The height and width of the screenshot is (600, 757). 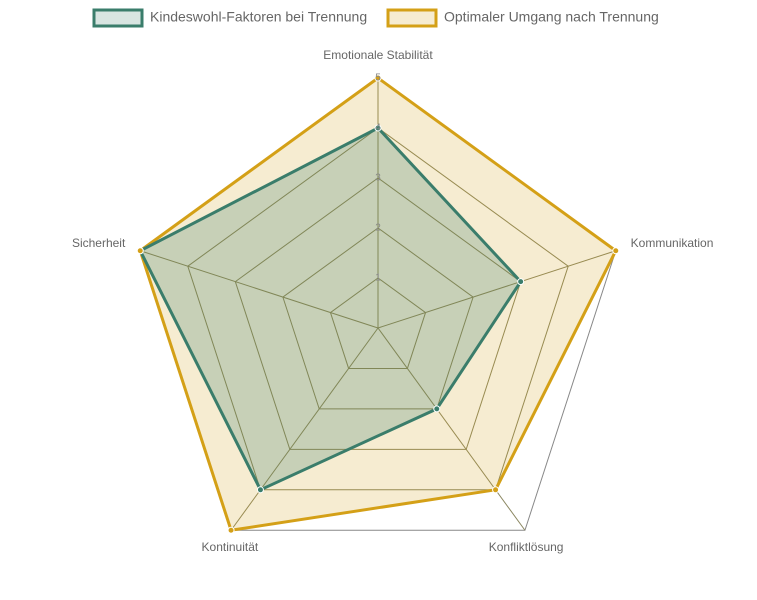 What do you see at coordinates (378, 228) in the screenshot?
I see `tick-label: 2` at bounding box center [378, 228].